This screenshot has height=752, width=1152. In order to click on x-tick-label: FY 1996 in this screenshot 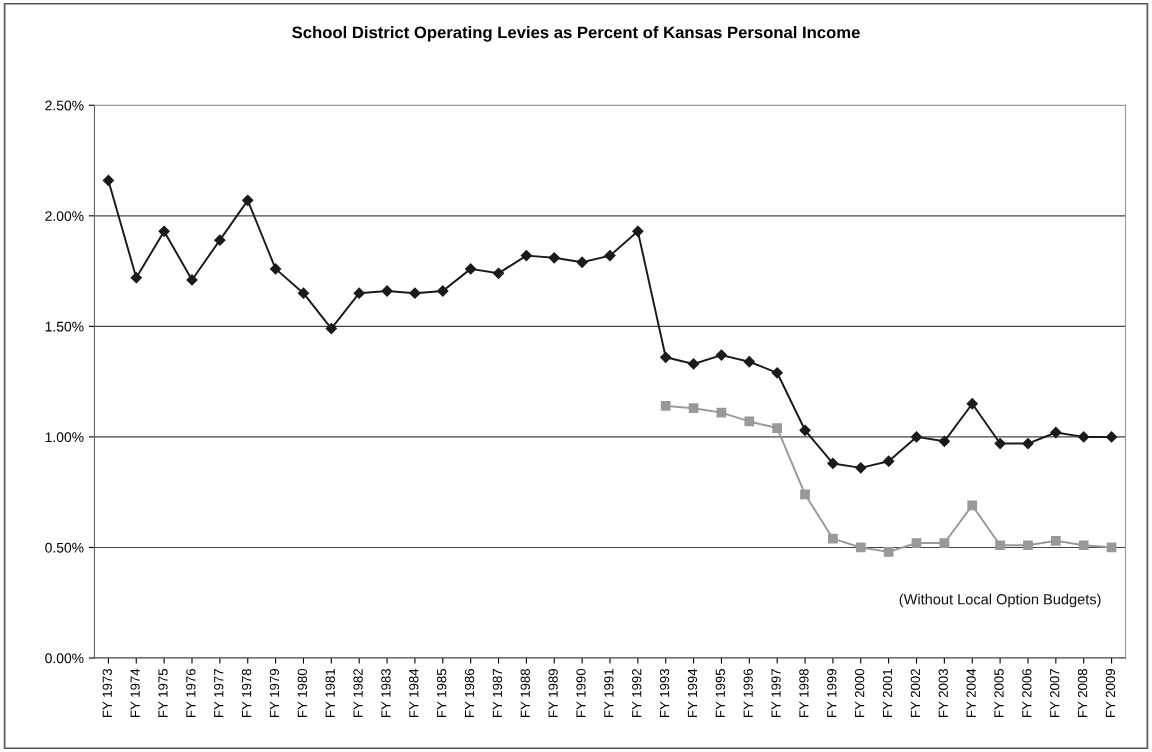, I will do `click(748, 692)`.